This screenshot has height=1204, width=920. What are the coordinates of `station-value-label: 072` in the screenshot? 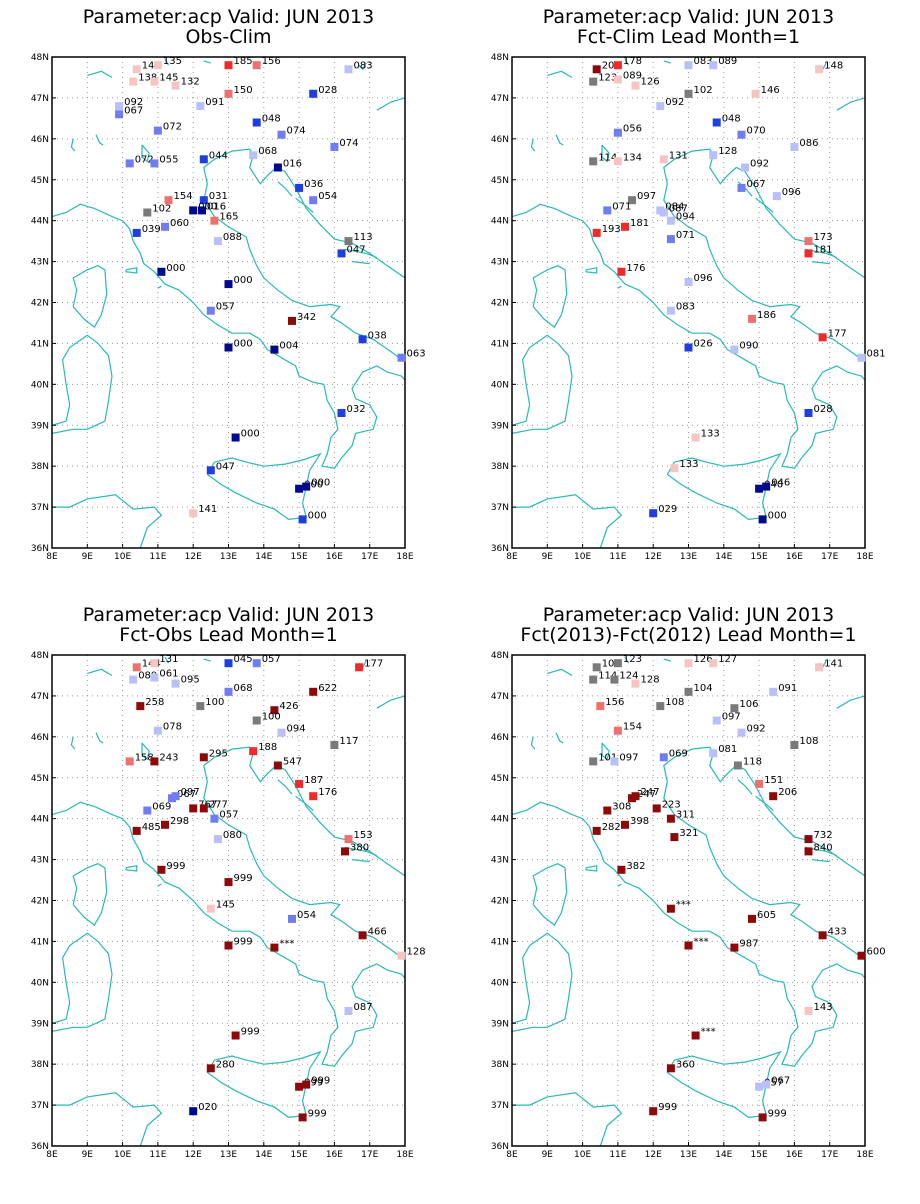 It's located at (172, 127).